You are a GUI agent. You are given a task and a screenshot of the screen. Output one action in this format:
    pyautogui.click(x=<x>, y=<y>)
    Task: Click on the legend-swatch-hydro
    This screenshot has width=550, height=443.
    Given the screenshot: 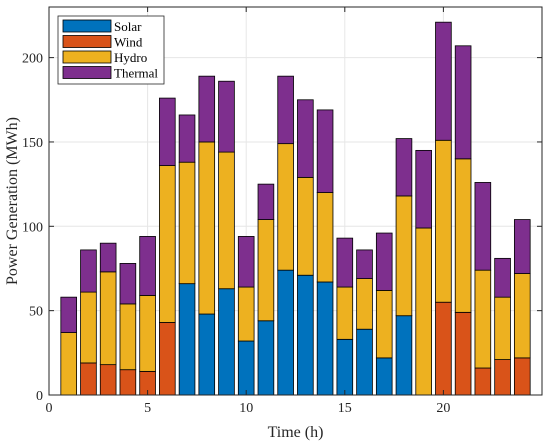 What is the action you would take?
    pyautogui.click(x=87, y=57)
    